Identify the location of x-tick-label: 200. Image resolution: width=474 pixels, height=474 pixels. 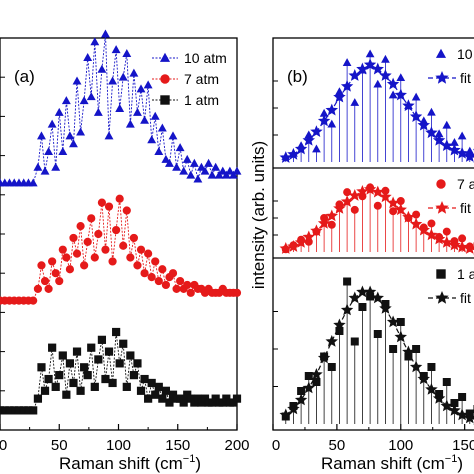
(236, 445).